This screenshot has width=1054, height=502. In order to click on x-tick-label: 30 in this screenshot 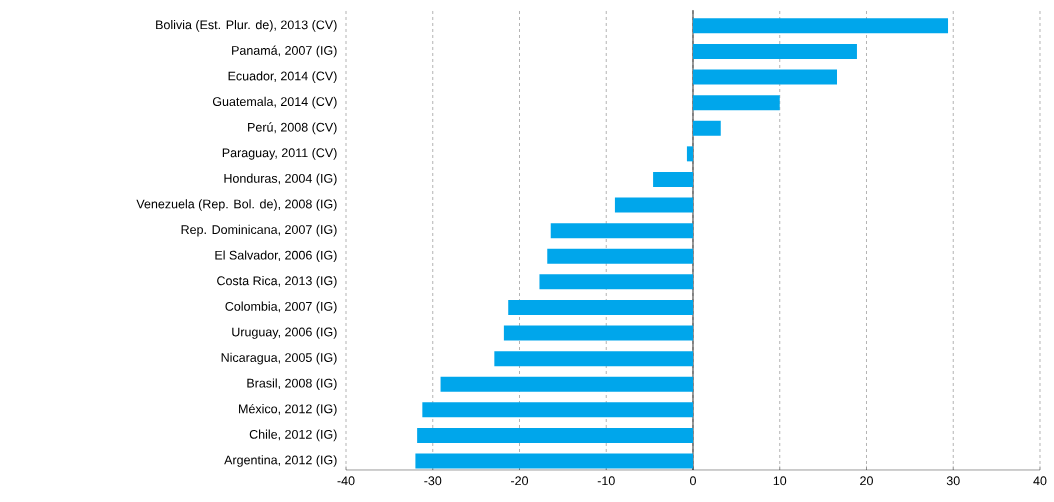, I will do `click(953, 481)`.